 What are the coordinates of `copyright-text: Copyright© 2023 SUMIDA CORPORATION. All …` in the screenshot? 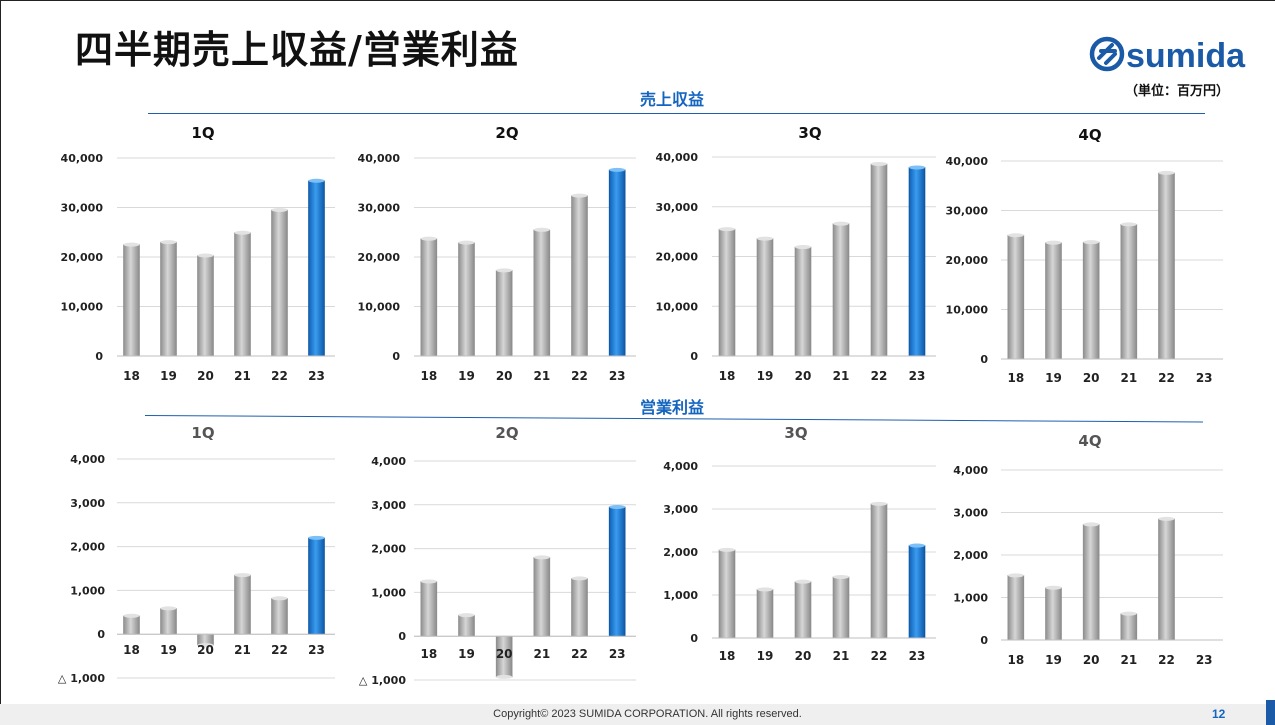 It's located at (647, 714).